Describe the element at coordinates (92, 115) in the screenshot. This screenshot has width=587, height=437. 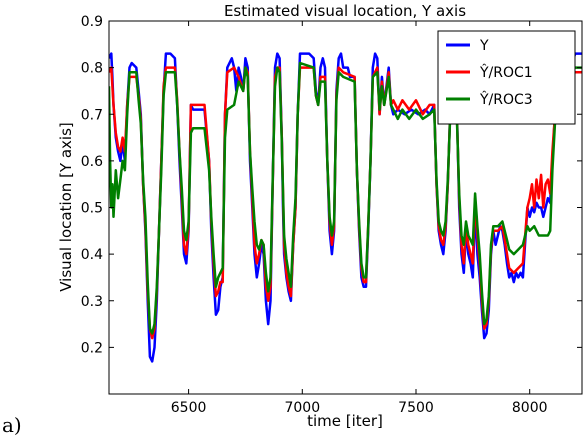
I see `y-tick-label: 0.7` at that location.